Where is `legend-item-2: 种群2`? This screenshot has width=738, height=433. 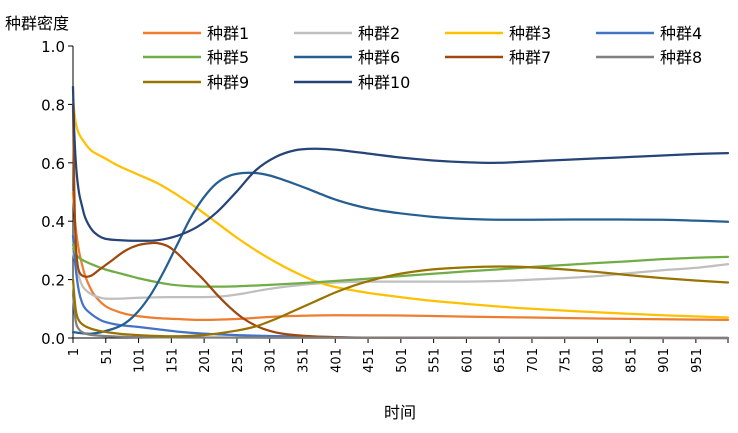
legend-item-2: 种群2 is located at coordinates (347, 33).